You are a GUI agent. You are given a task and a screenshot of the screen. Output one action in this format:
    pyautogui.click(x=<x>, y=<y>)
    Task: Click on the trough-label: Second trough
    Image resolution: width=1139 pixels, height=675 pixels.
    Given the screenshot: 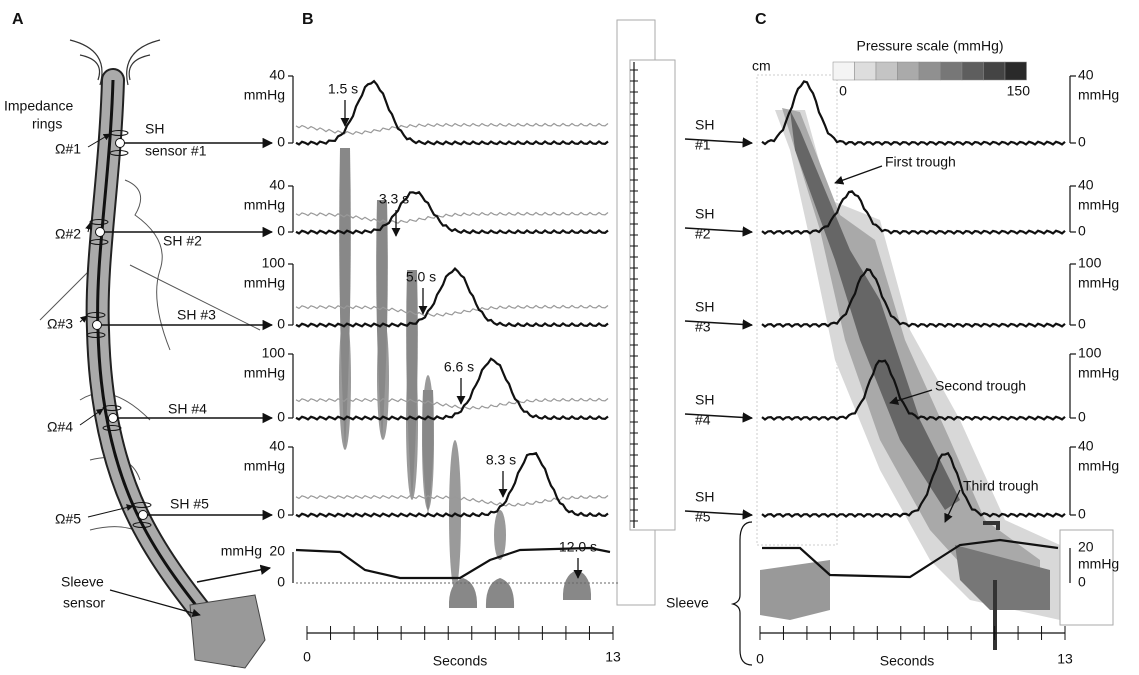 What is the action you would take?
    pyautogui.click(x=980, y=386)
    